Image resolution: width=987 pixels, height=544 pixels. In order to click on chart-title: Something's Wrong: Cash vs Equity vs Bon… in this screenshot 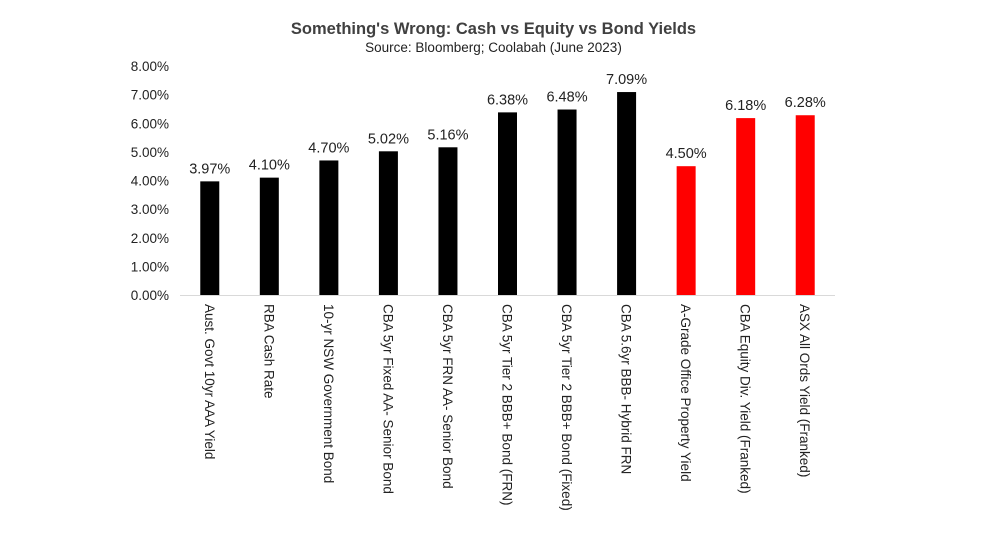, I will do `click(493, 29)`.